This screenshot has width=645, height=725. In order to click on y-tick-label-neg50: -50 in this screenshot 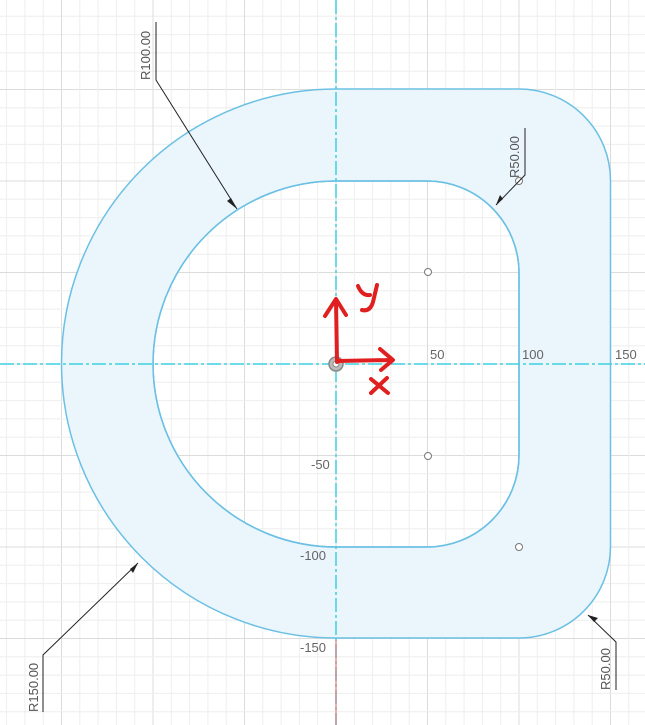, I will do `click(320, 464)`.